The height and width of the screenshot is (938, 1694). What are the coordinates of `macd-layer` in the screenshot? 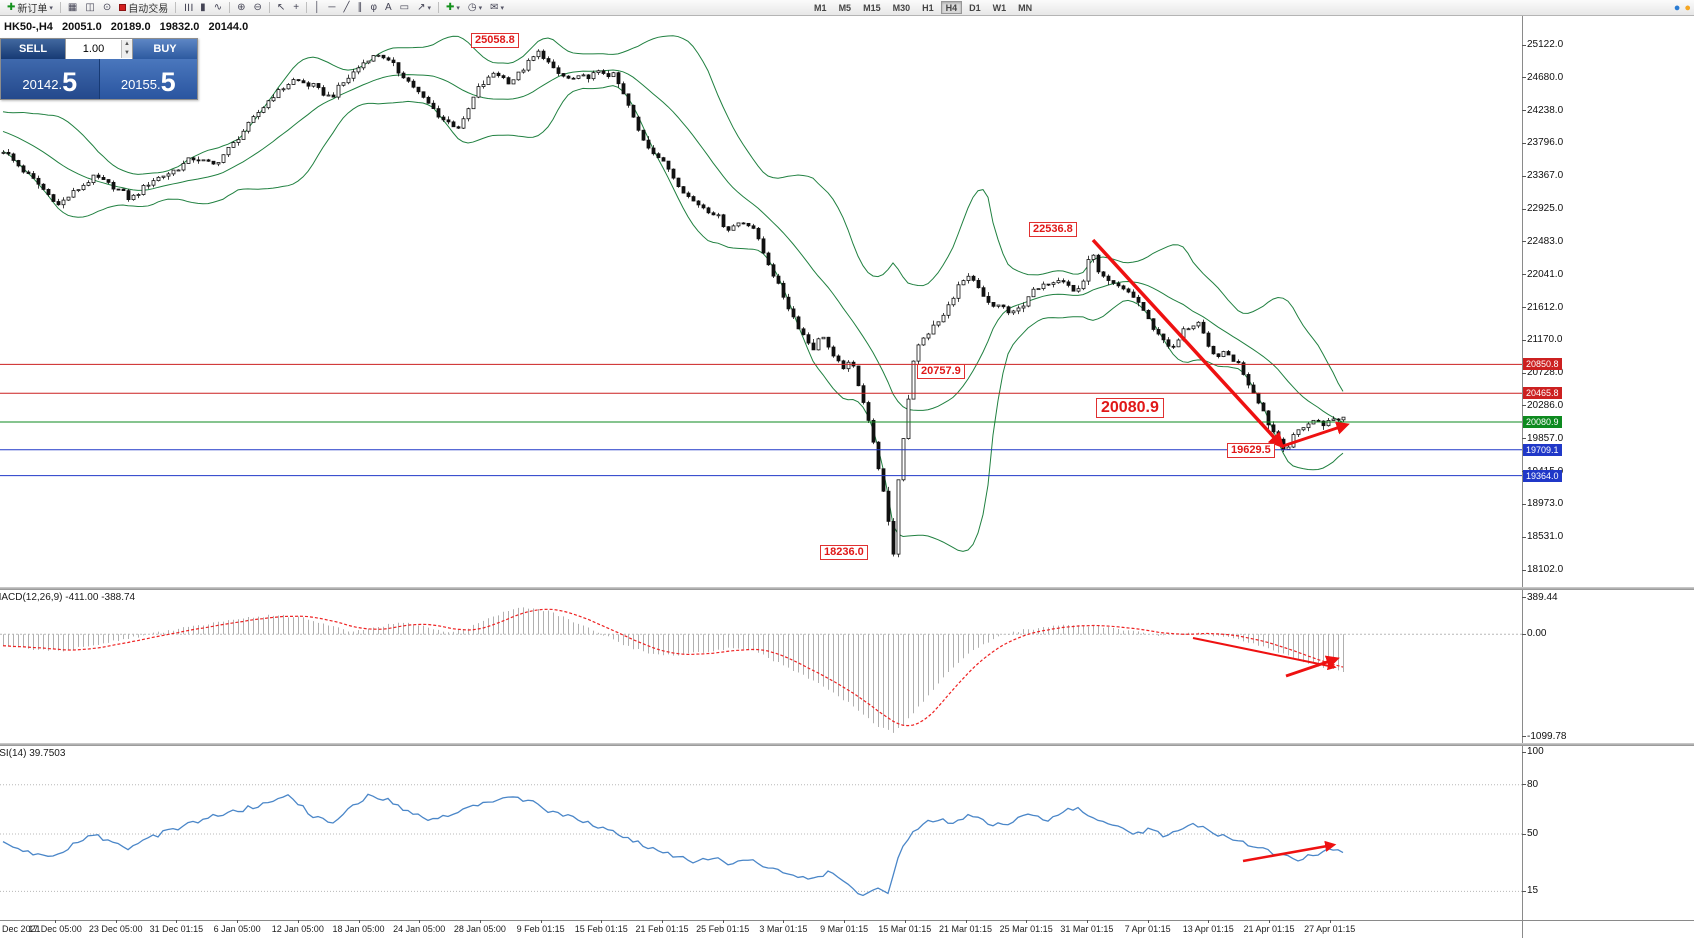 It's located at (761, 670).